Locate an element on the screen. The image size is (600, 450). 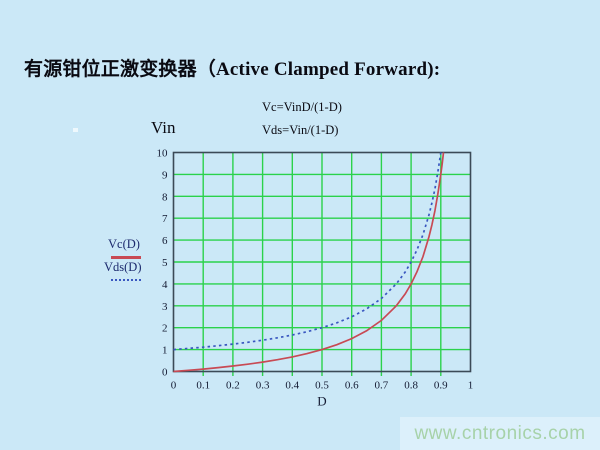
x-tick-label: 0.3 is located at coordinates (263, 386).